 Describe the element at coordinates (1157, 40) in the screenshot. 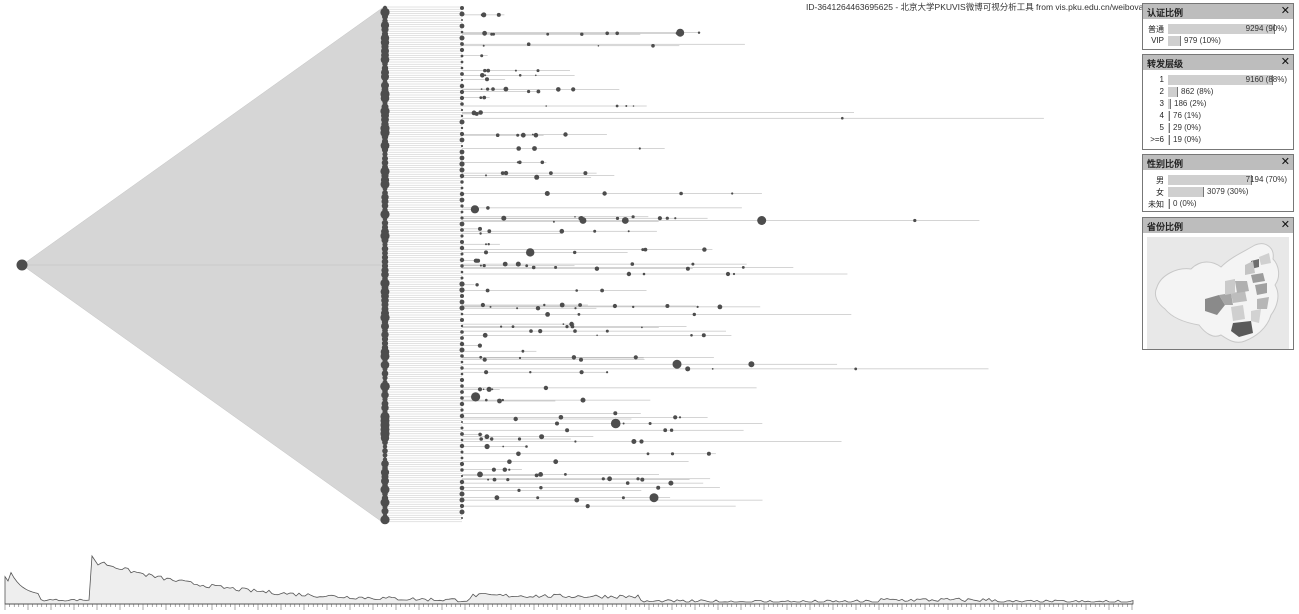

I see `stat-label: VIP` at that location.